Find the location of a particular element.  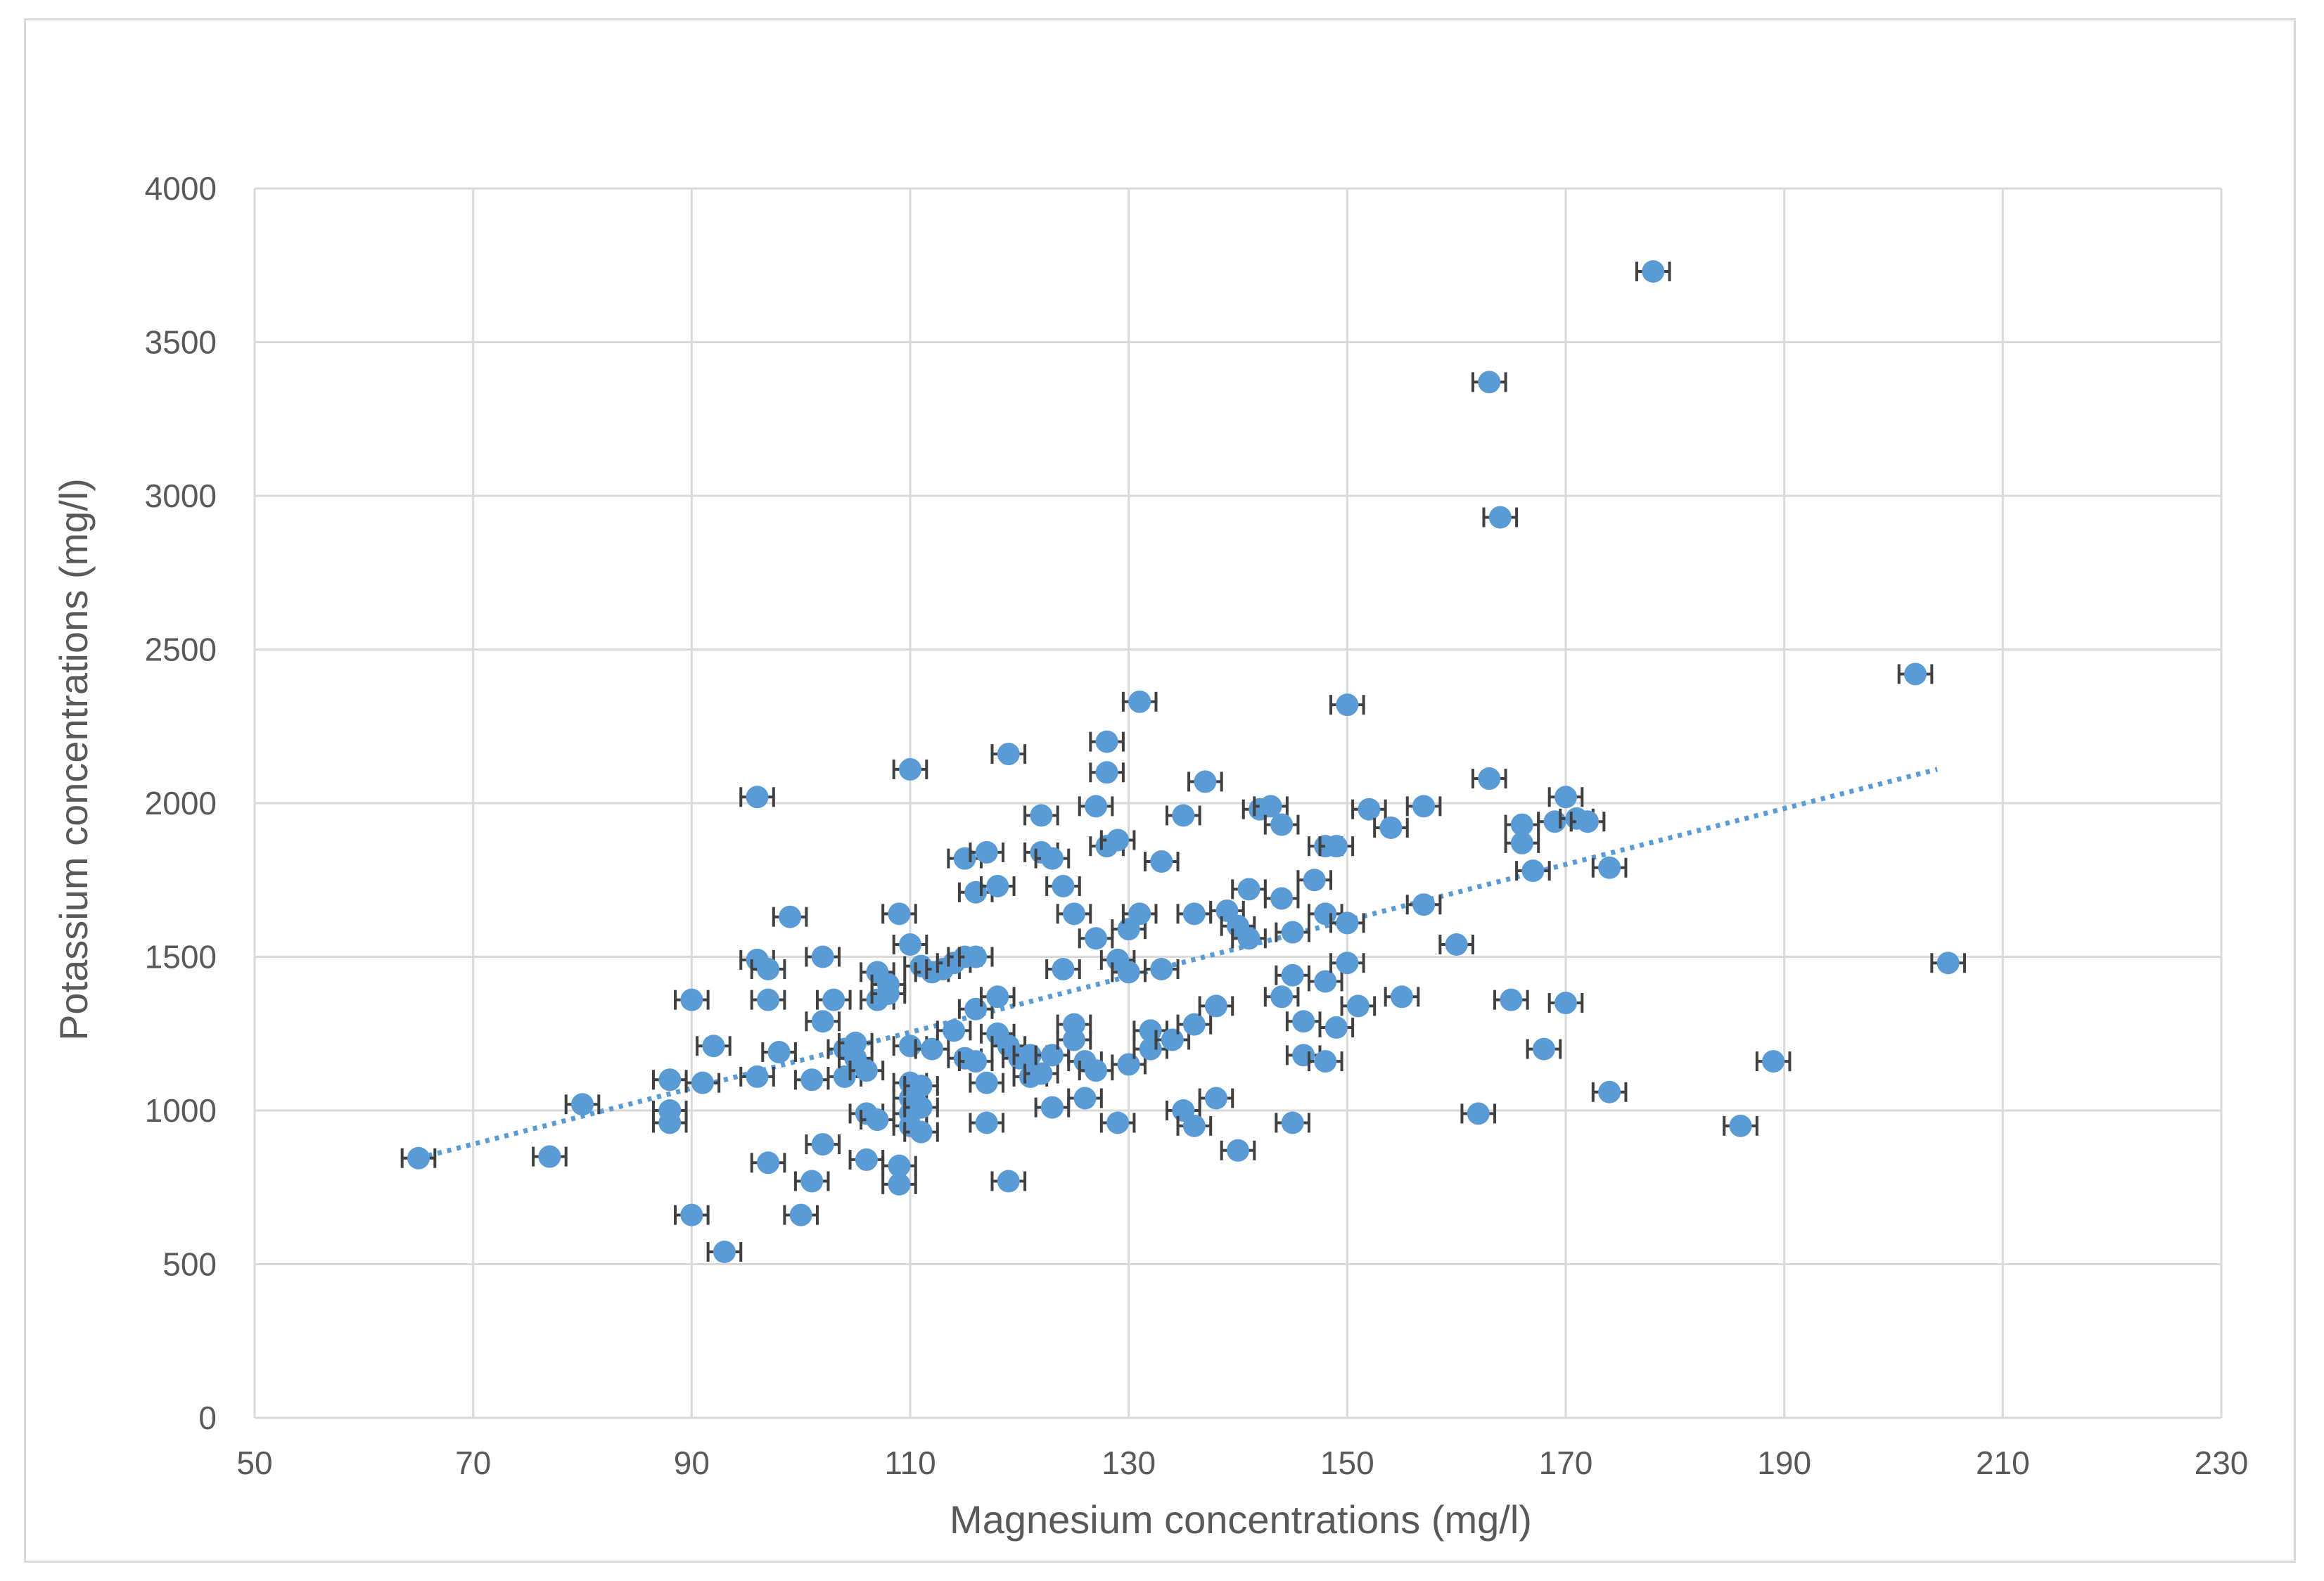

y-axis-title: Potassium concentrations (mg/l) is located at coordinates (73, 759).